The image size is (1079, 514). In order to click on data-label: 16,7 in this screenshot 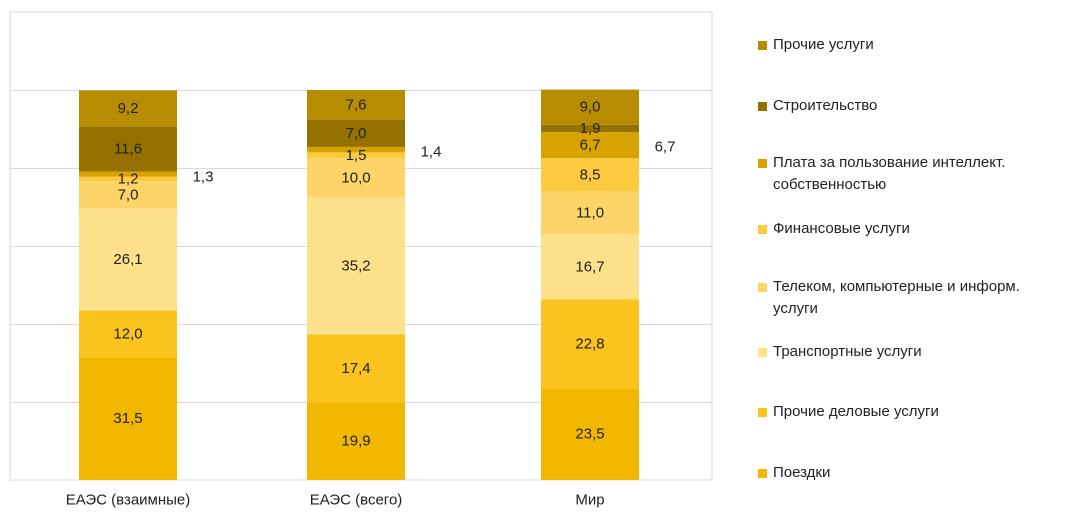, I will do `click(589, 266)`.